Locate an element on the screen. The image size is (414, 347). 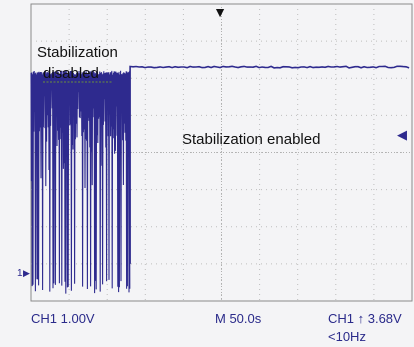
trigger-level-marker: ◀ is located at coordinates (402, 134).